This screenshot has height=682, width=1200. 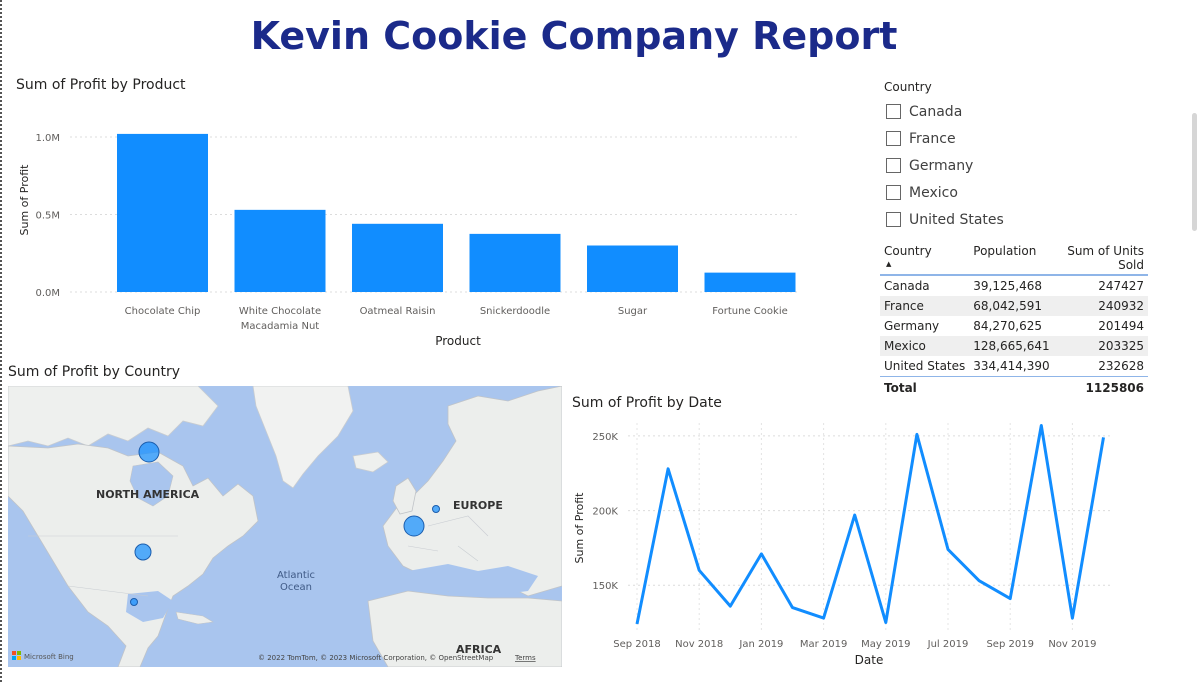 What do you see at coordinates (907, 286) in the screenshot?
I see `cell-country: Canada` at bounding box center [907, 286].